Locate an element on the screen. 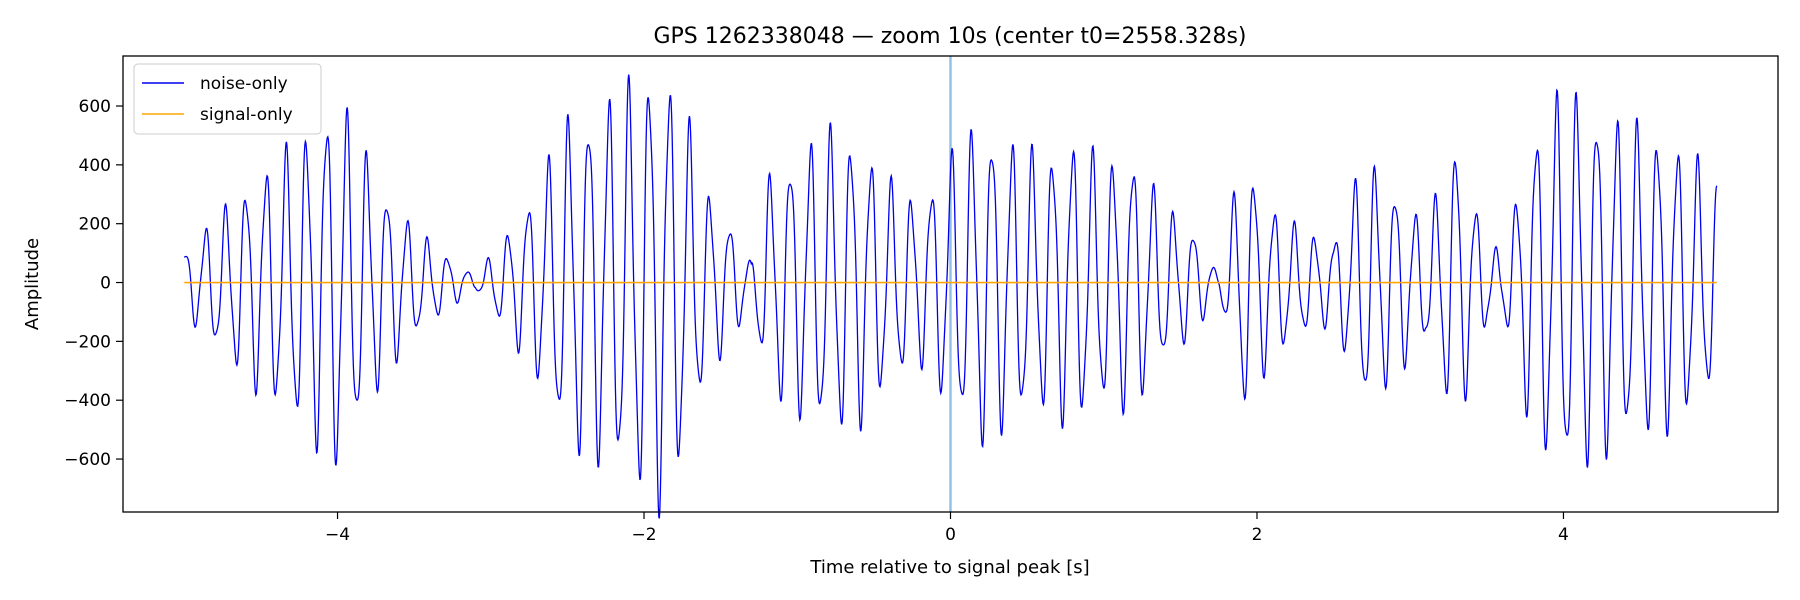 The image size is (1800, 600). y-tick-label: −200 is located at coordinates (87, 342).